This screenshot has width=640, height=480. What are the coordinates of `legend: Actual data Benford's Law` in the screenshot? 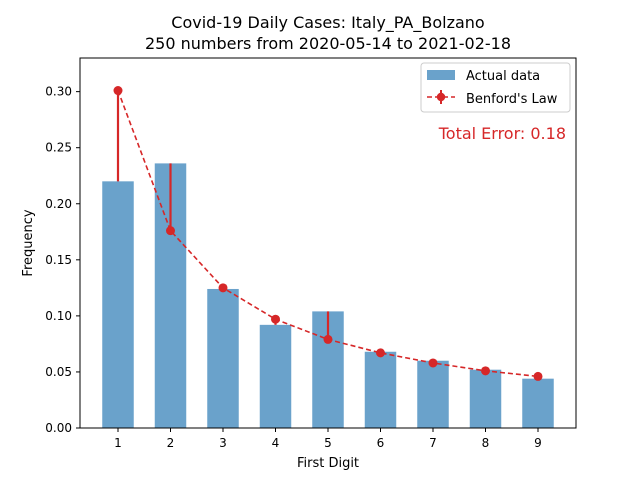 It's located at (495, 87).